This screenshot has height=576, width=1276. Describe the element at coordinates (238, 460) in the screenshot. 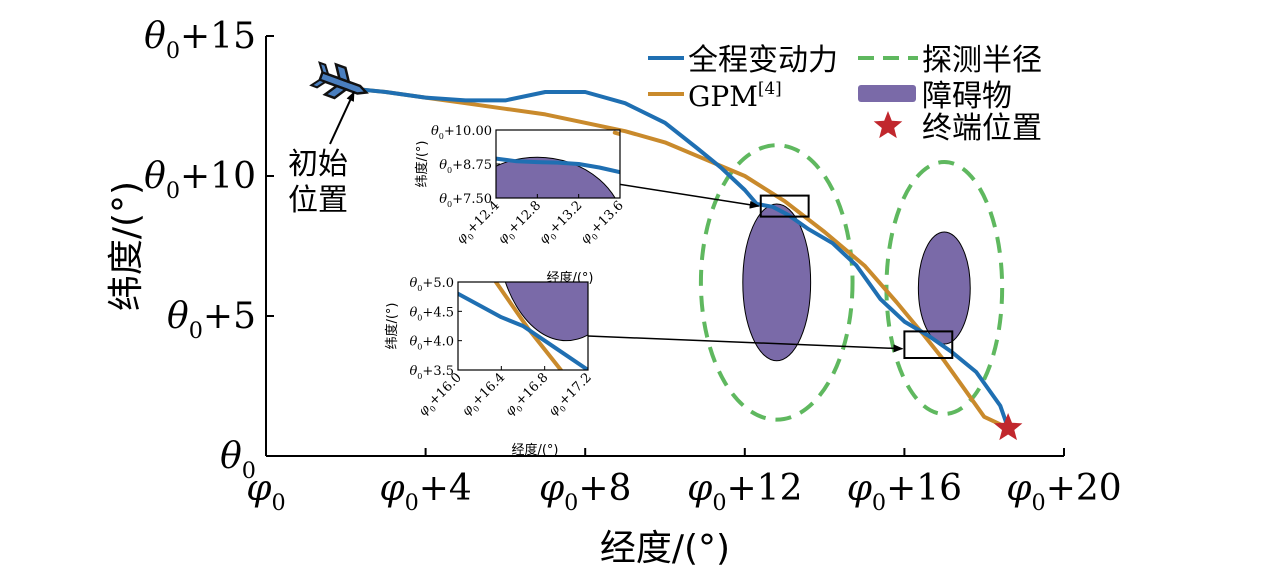

I see `y-tick-label: θ0` at that location.